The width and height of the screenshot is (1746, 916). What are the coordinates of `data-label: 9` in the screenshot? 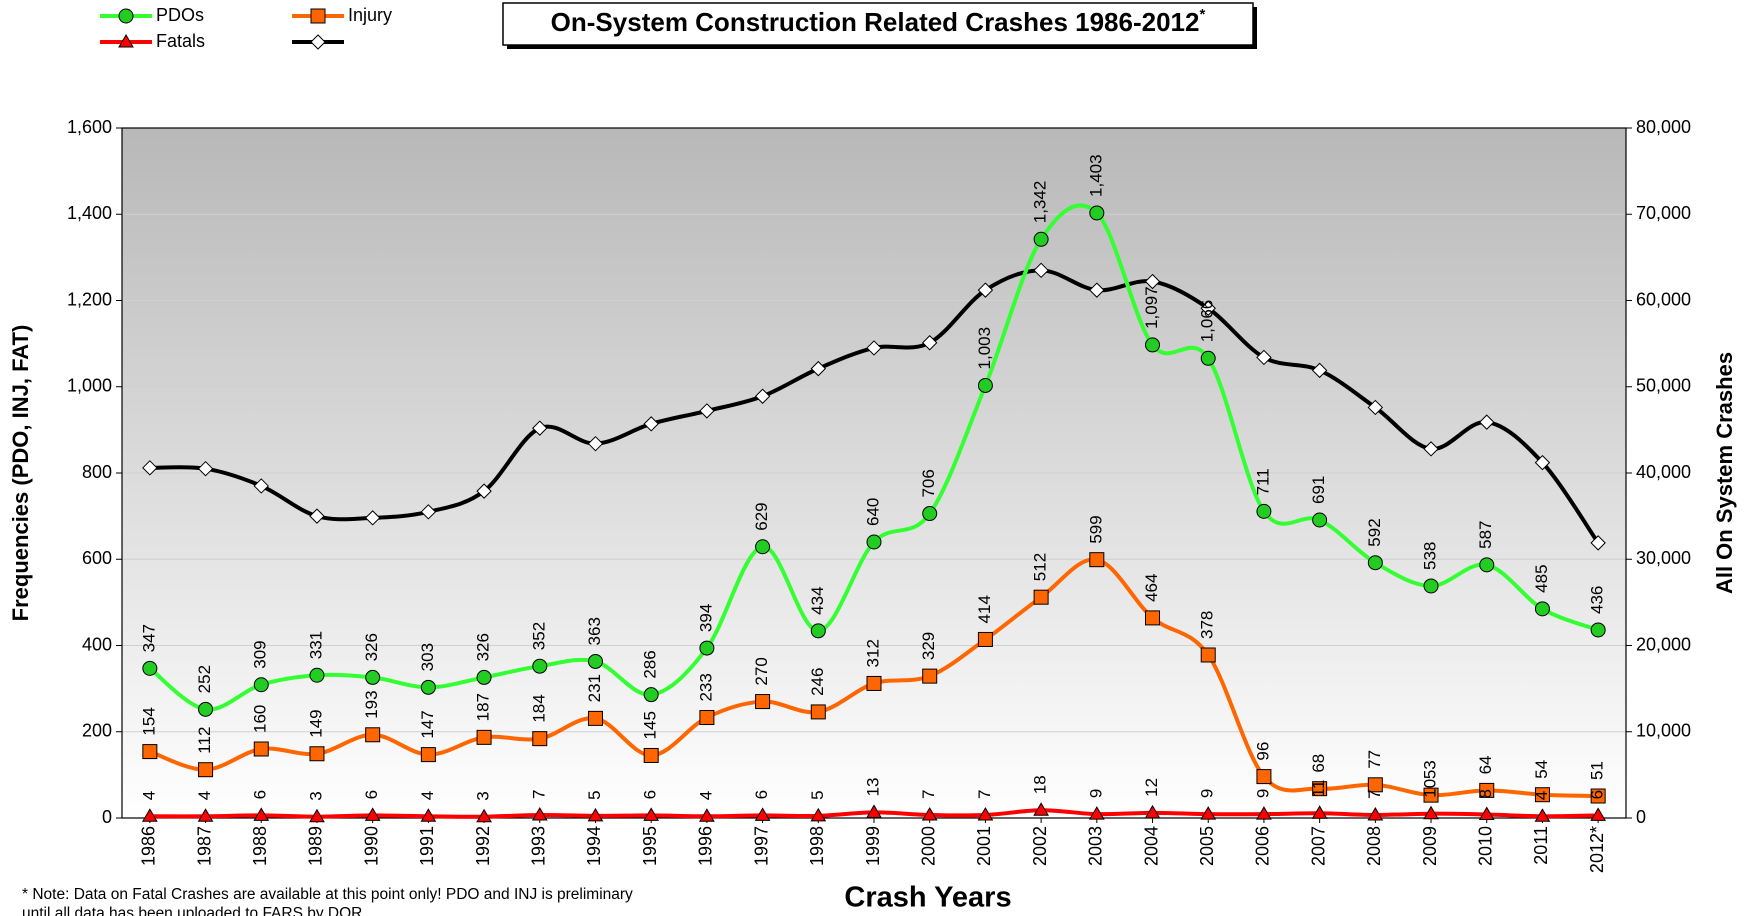 It's located at (1095, 793).